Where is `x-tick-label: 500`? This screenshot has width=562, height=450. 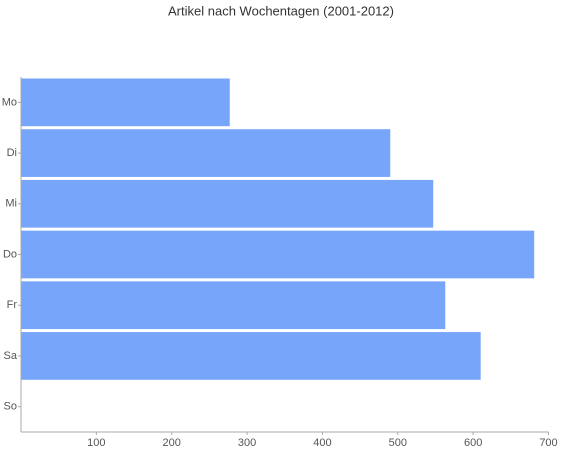 x-tick-label: 500 is located at coordinates (398, 443).